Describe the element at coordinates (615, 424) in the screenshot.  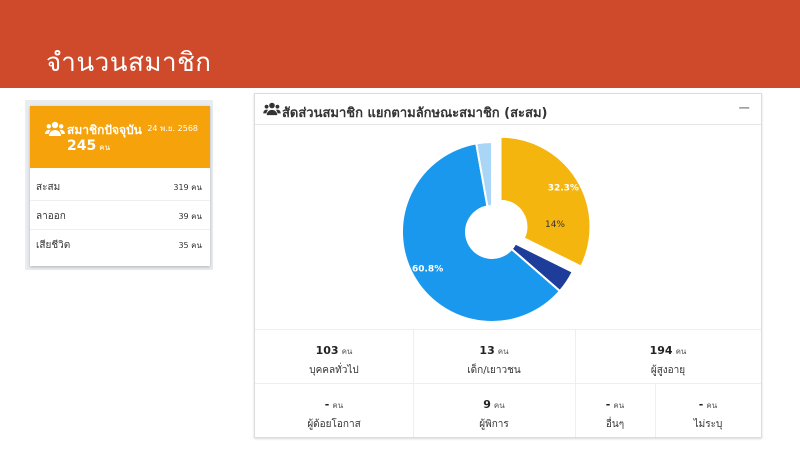
I see `stat-label: อื่นๆ` at that location.